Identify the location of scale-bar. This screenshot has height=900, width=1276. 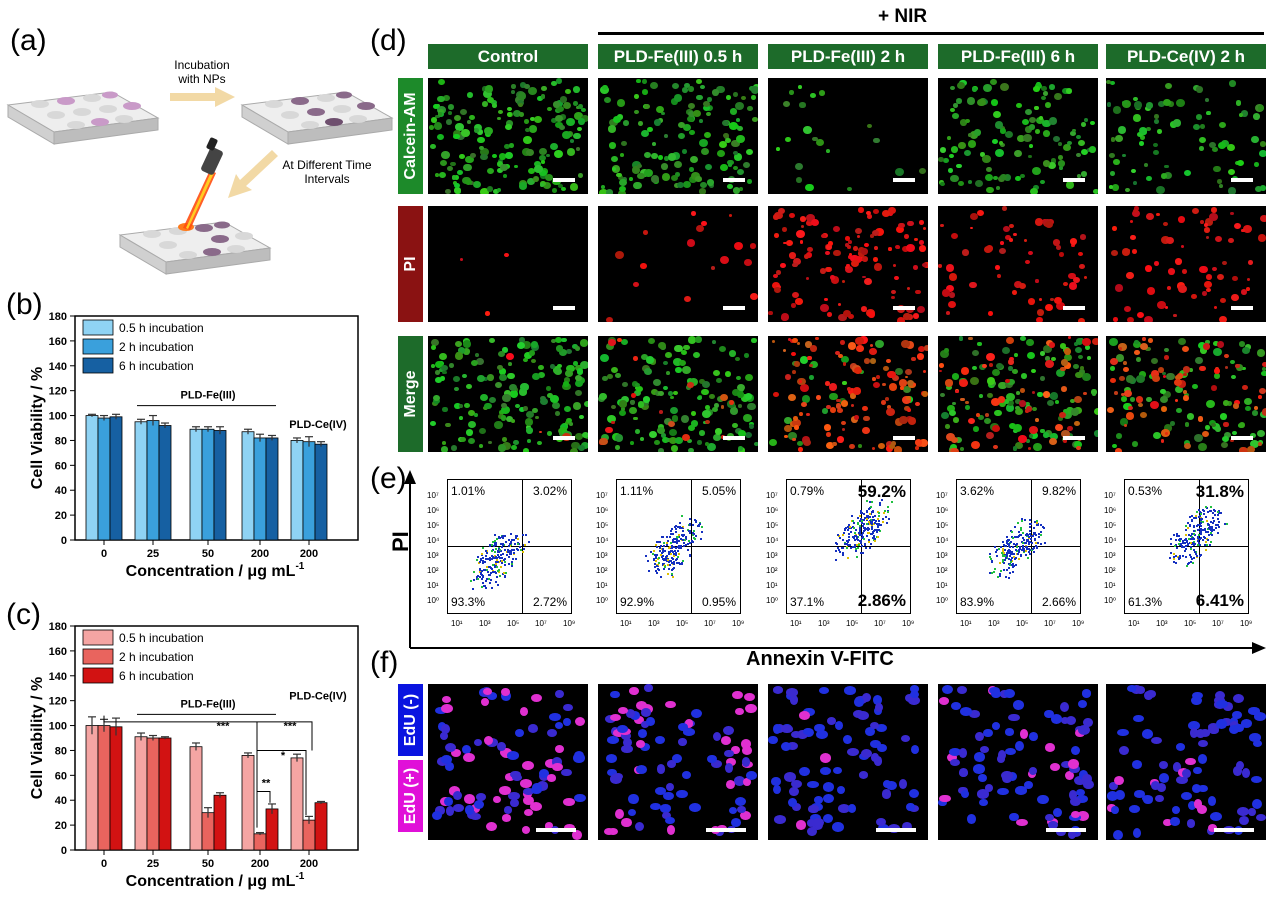
(896, 830).